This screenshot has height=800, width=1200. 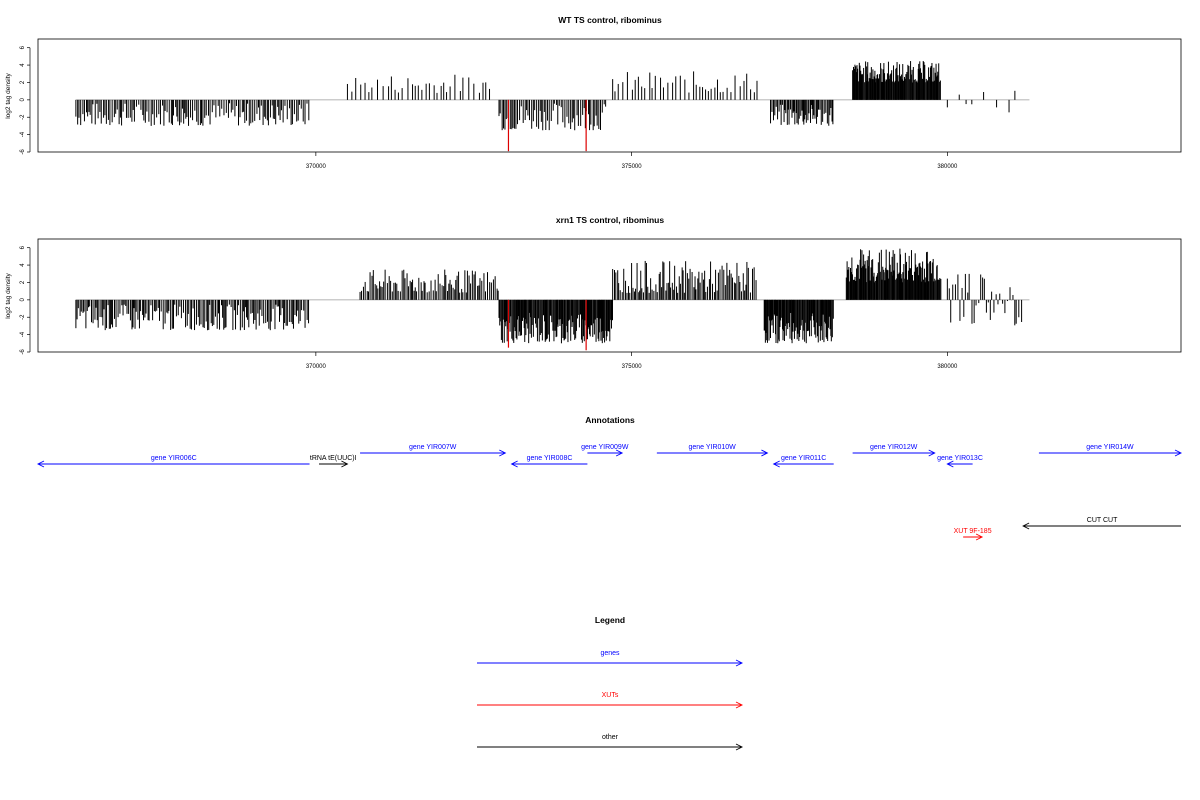 I want to click on annotation-feature: gene YIR008C, so click(x=549, y=461).